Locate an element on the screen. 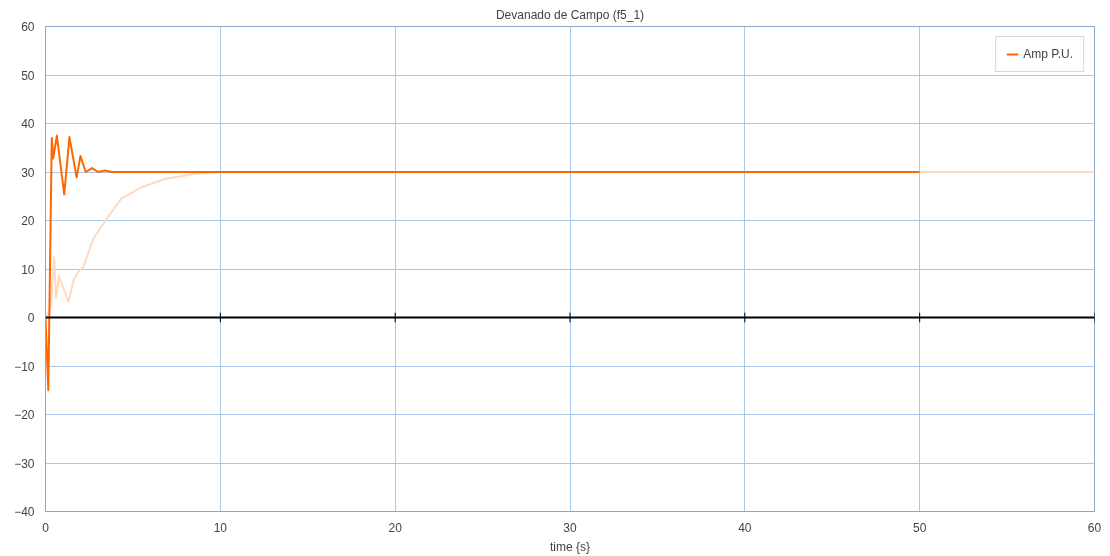  x-tick-label: 60 is located at coordinates (1094, 527).